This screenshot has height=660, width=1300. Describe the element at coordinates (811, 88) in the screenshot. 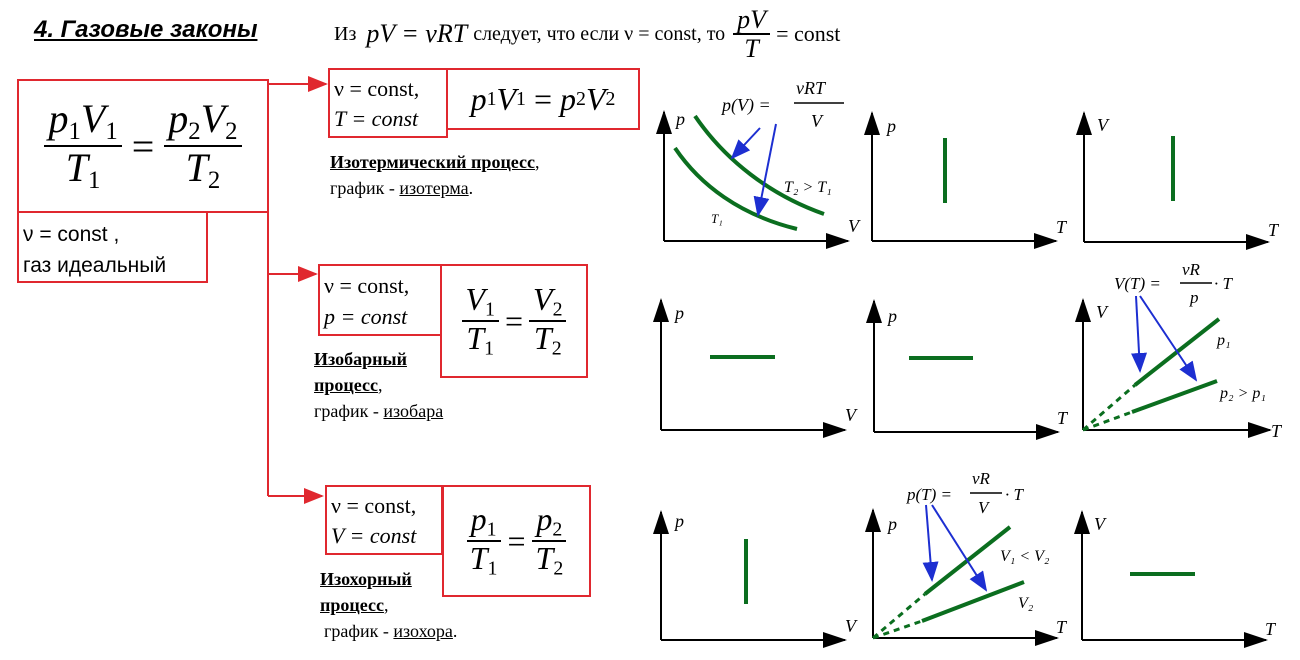

I see `isotherm-formula-num: νRT` at that location.